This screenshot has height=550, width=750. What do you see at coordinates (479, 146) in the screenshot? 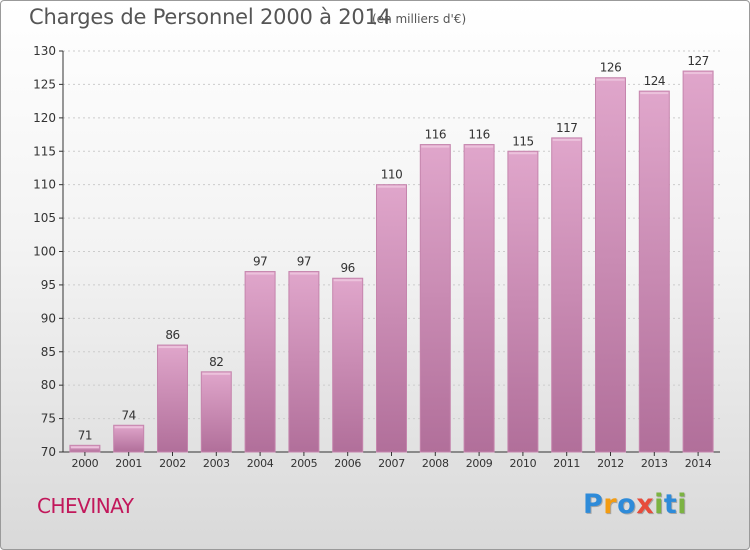
I see `bar-highlight-2009` at bounding box center [479, 146].